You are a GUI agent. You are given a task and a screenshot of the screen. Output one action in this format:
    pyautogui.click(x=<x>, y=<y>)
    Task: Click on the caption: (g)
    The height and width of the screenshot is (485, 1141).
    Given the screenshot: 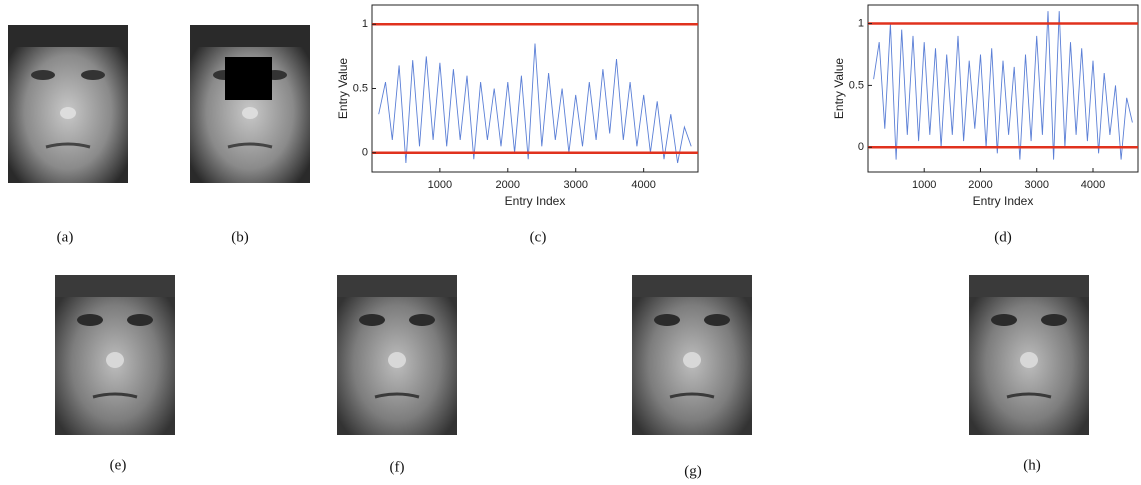 What is the action you would take?
    pyautogui.click(x=693, y=471)
    